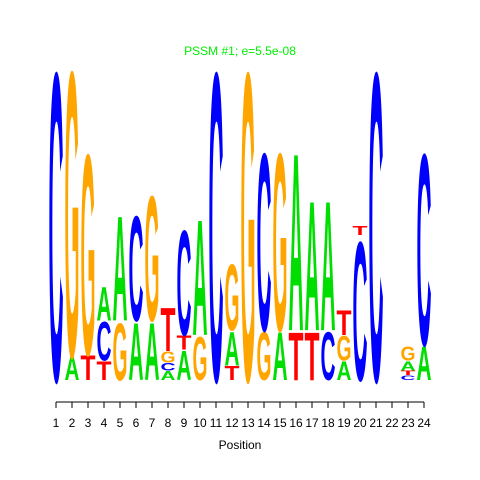 This screenshot has height=480, width=480. Describe the element at coordinates (104, 423) in the screenshot. I see `x-tick-label: 4` at that location.